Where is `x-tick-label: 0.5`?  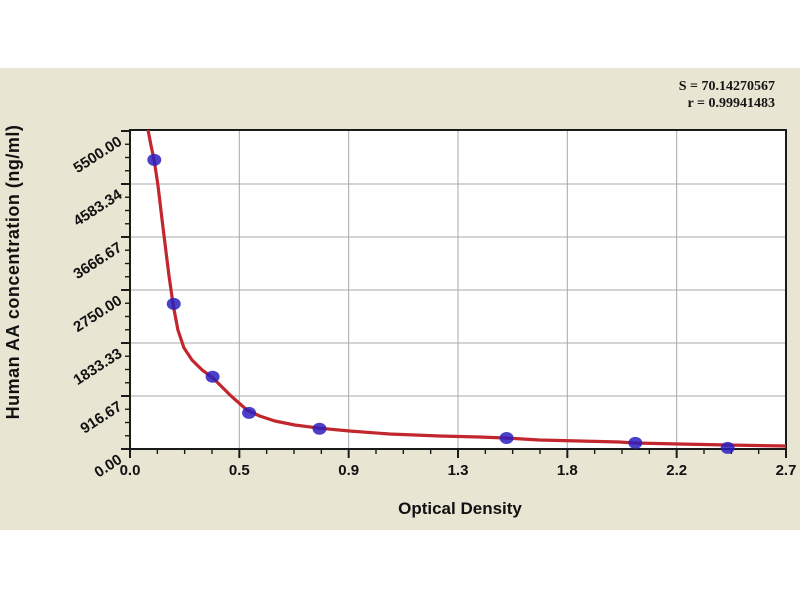 x-tick-label: 0.5 is located at coordinates (239, 470).